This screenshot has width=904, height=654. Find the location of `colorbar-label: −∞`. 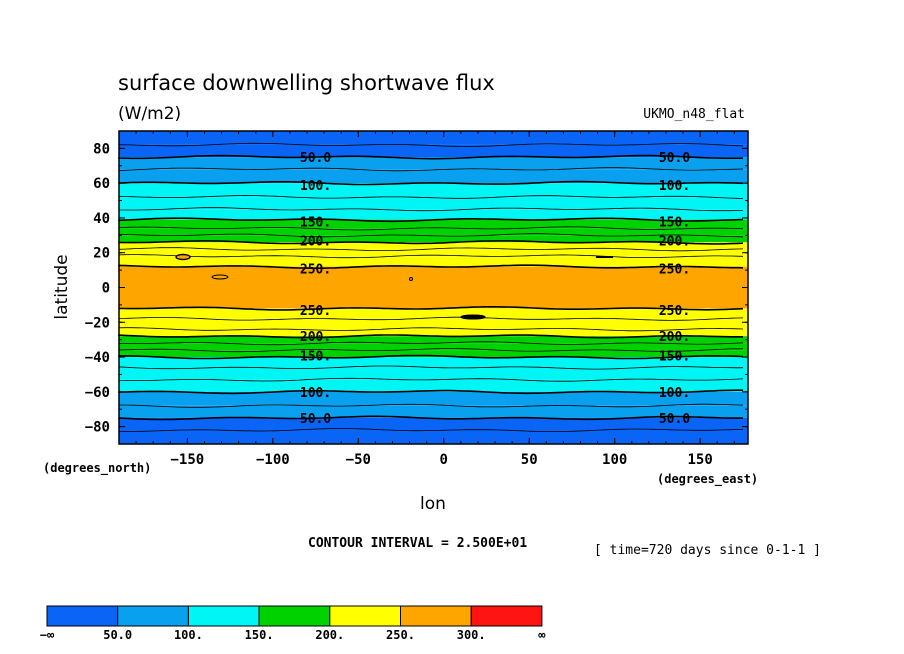

colorbar-label: −∞ is located at coordinates (47, 635).